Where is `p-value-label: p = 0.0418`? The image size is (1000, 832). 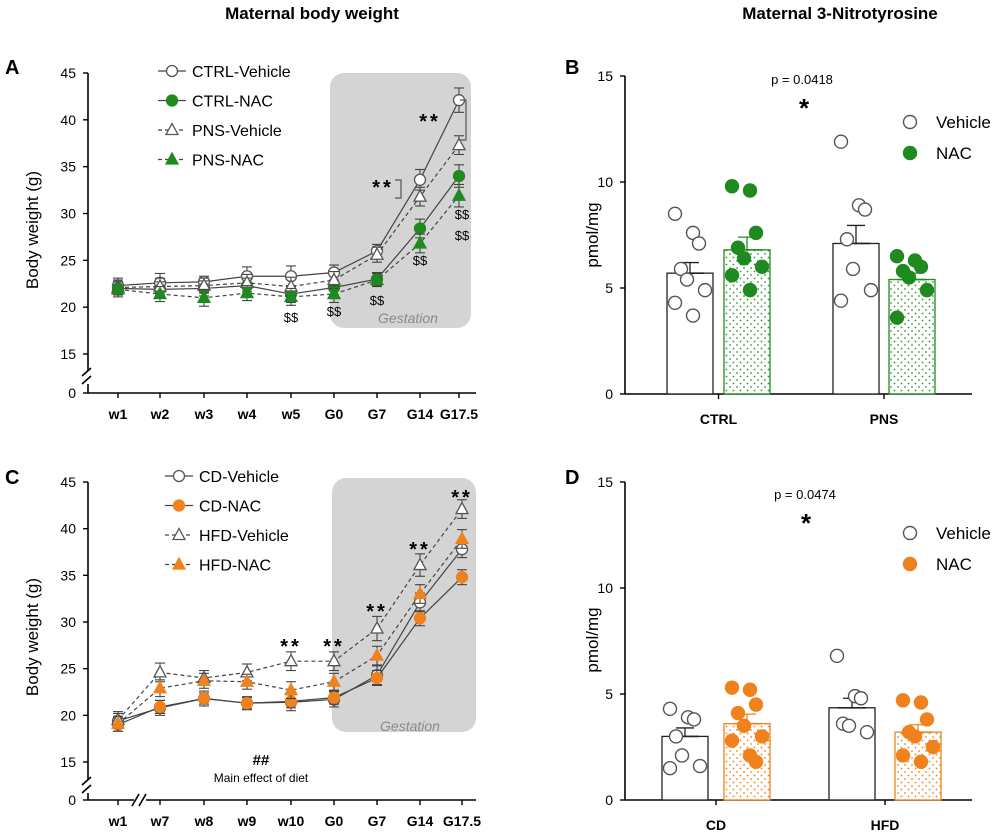 p-value-label: p = 0.0418 is located at coordinates (802, 79).